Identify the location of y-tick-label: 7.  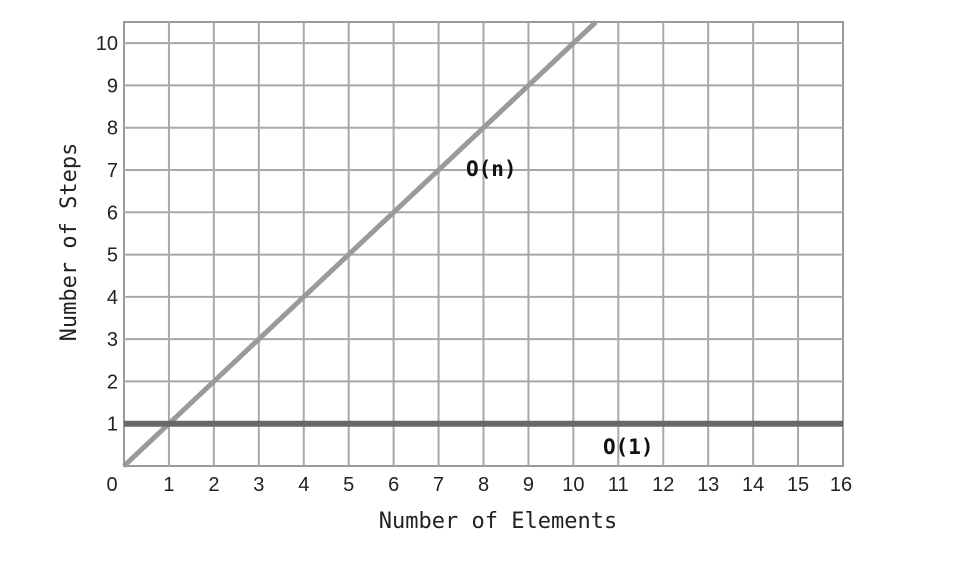
(112, 171).